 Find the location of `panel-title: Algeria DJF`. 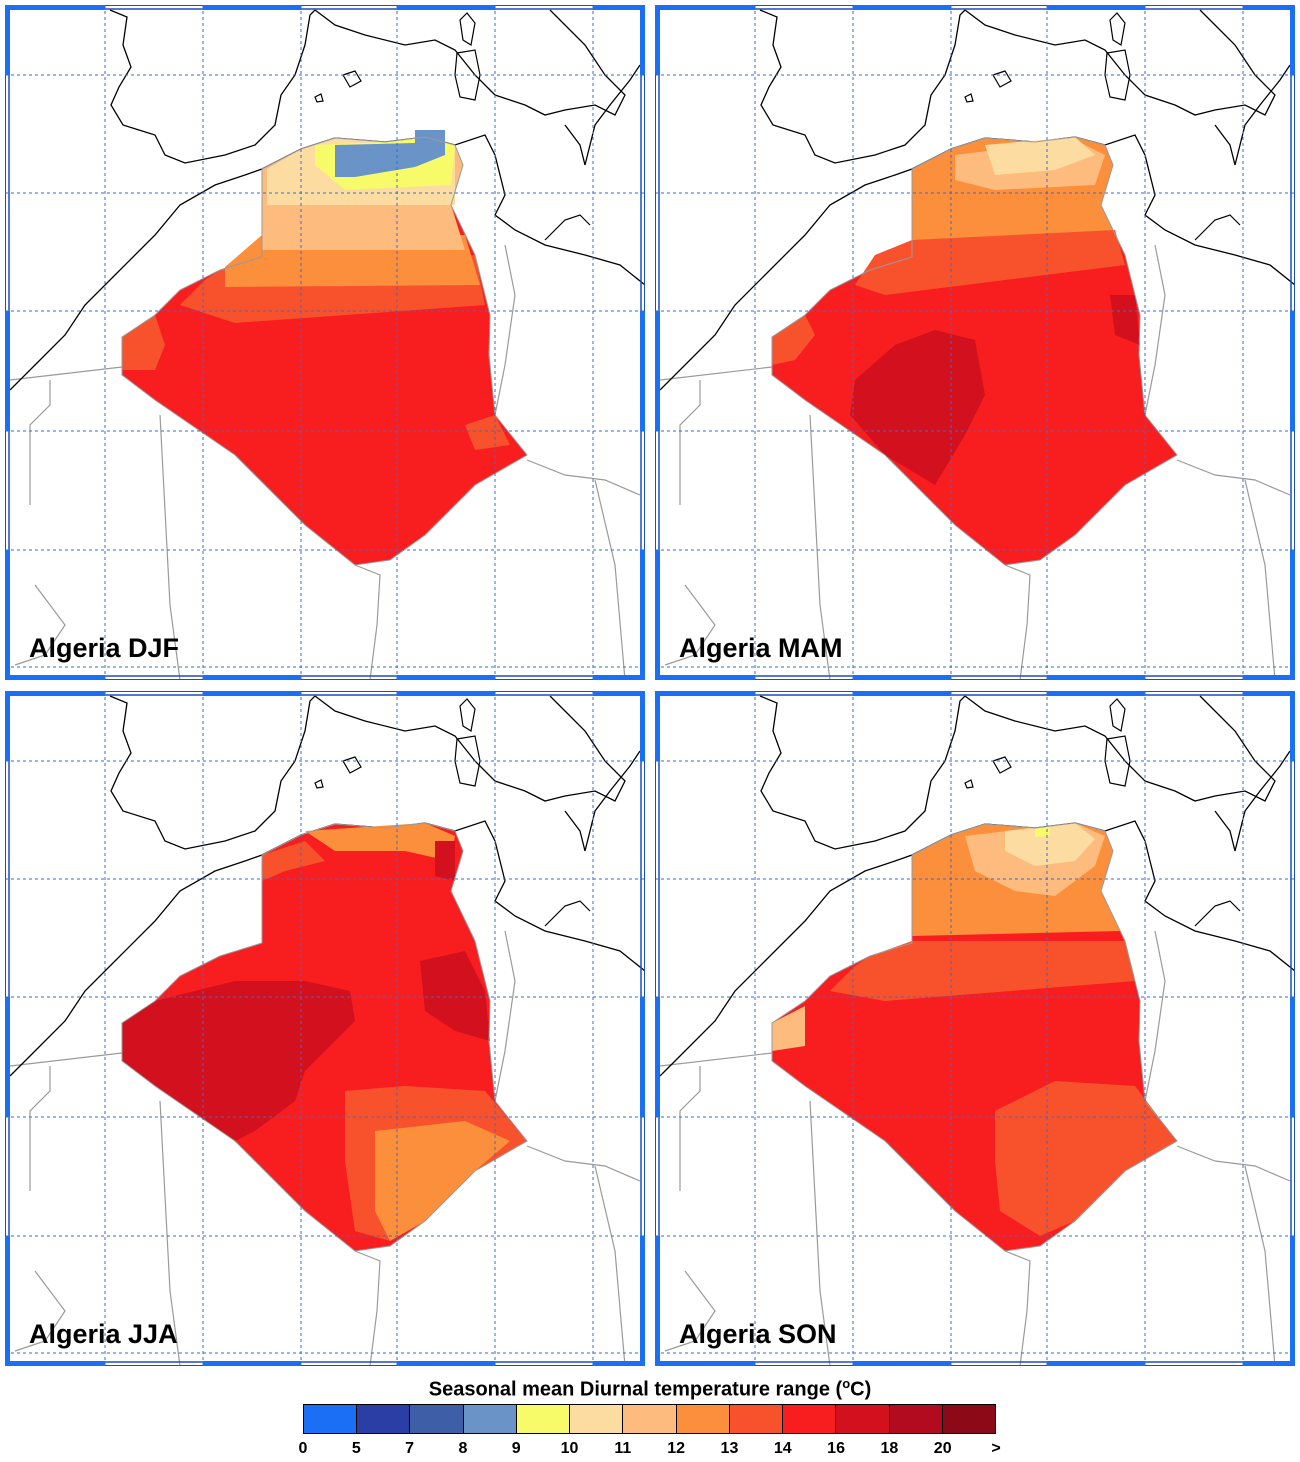

panel-title: Algeria DJF is located at coordinates (104, 648).